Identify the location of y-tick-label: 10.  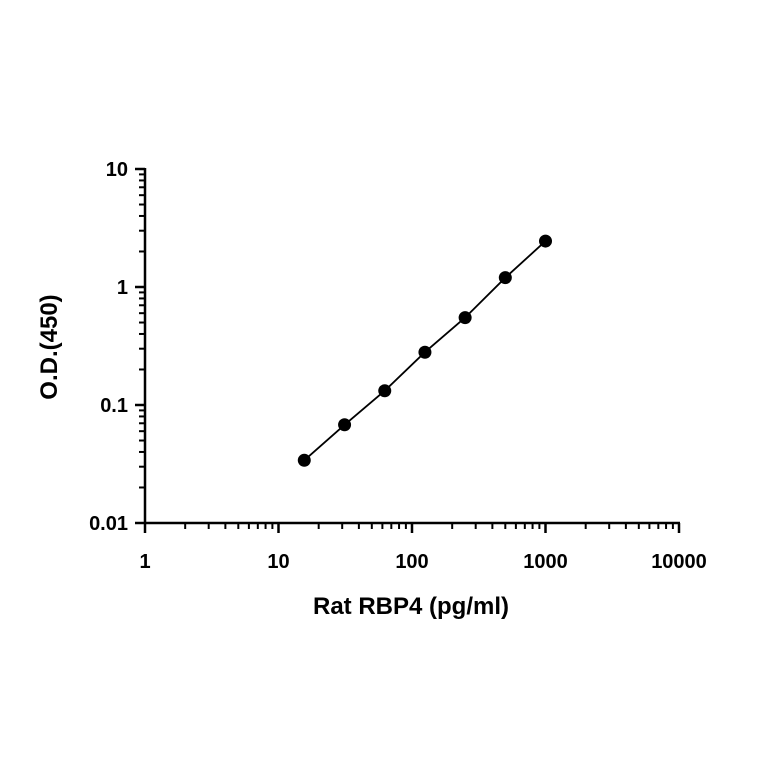
(117, 170).